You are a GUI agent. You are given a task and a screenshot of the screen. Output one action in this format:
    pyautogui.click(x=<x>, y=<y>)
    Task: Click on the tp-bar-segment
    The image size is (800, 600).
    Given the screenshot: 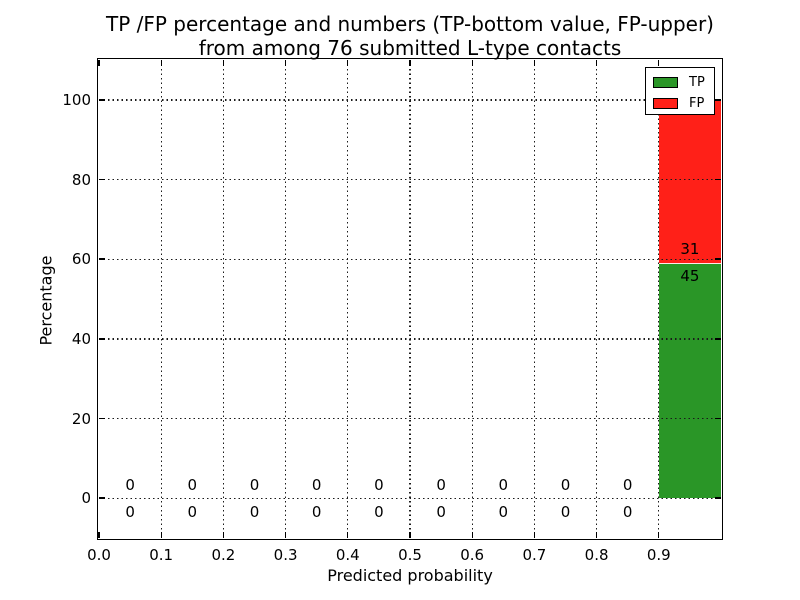 What is the action you would take?
    pyautogui.click(x=689, y=381)
    